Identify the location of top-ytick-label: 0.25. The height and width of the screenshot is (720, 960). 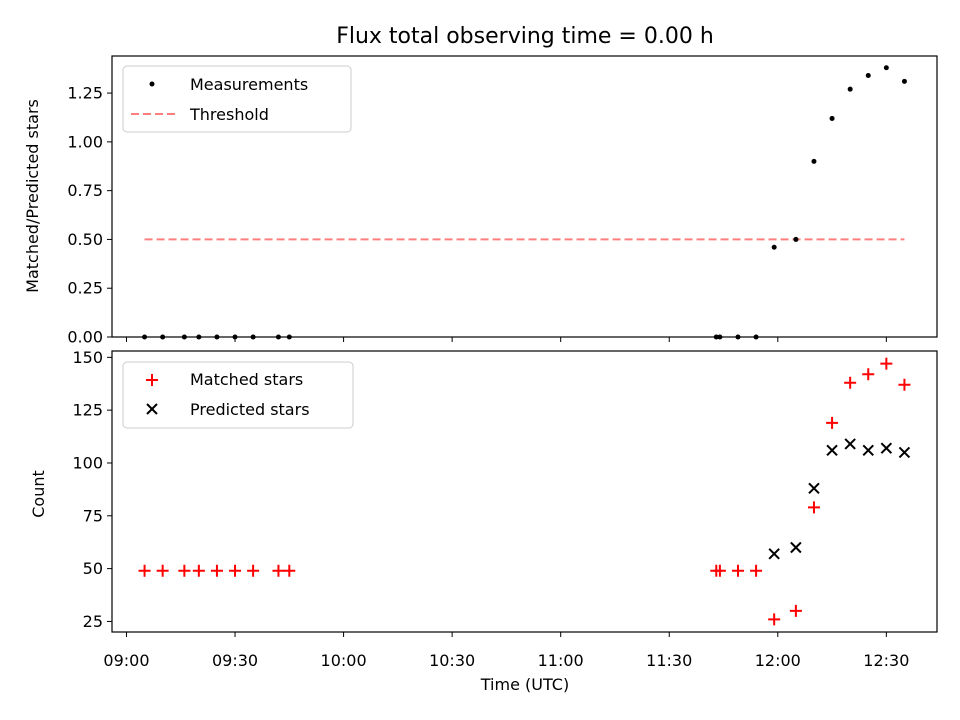
(85, 288).